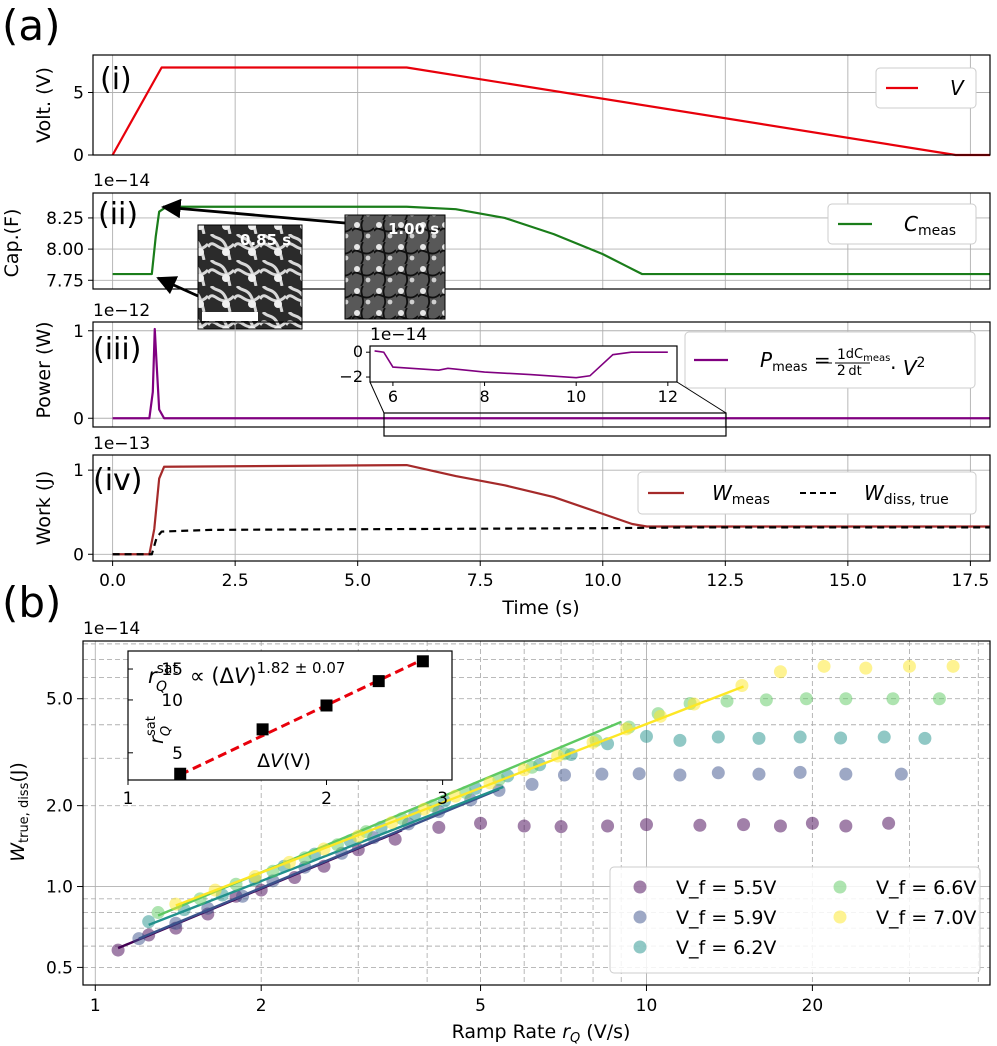  I want to click on series-group, so click(520, 855).